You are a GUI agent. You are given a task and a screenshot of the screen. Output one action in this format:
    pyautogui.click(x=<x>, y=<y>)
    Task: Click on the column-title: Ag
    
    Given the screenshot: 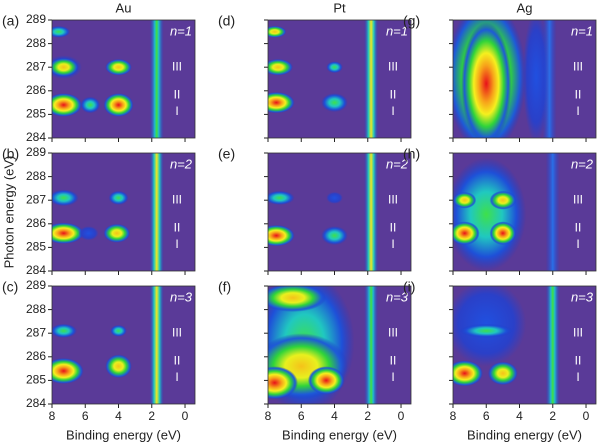 What is the action you would take?
    pyautogui.click(x=525, y=7)
    